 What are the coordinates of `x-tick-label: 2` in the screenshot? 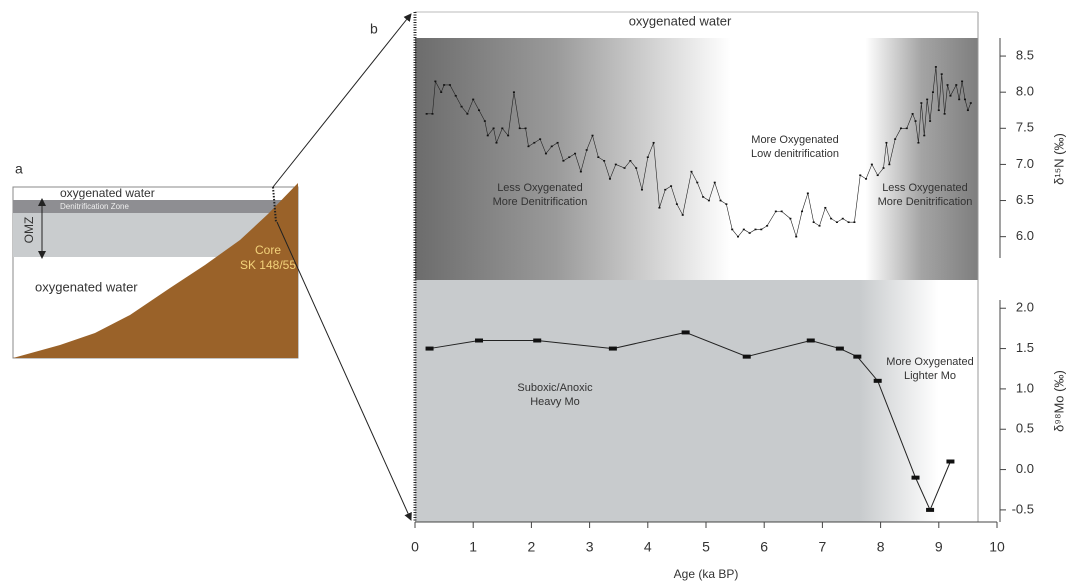 It's located at (532, 547).